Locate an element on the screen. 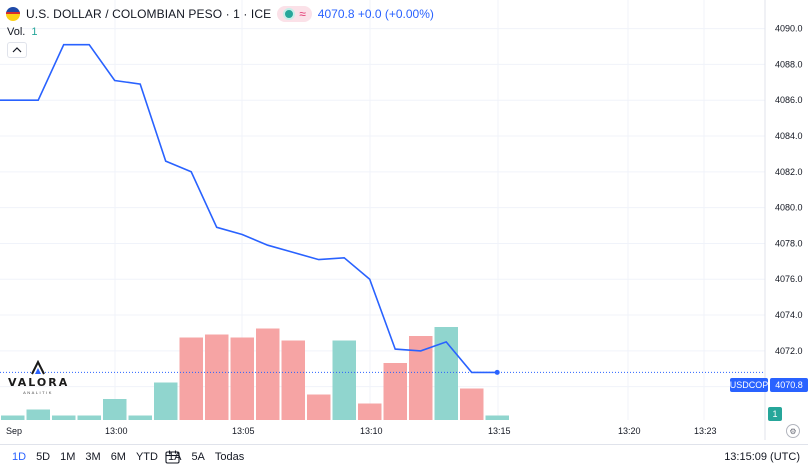  date-range-calendar-icon is located at coordinates (173, 457).